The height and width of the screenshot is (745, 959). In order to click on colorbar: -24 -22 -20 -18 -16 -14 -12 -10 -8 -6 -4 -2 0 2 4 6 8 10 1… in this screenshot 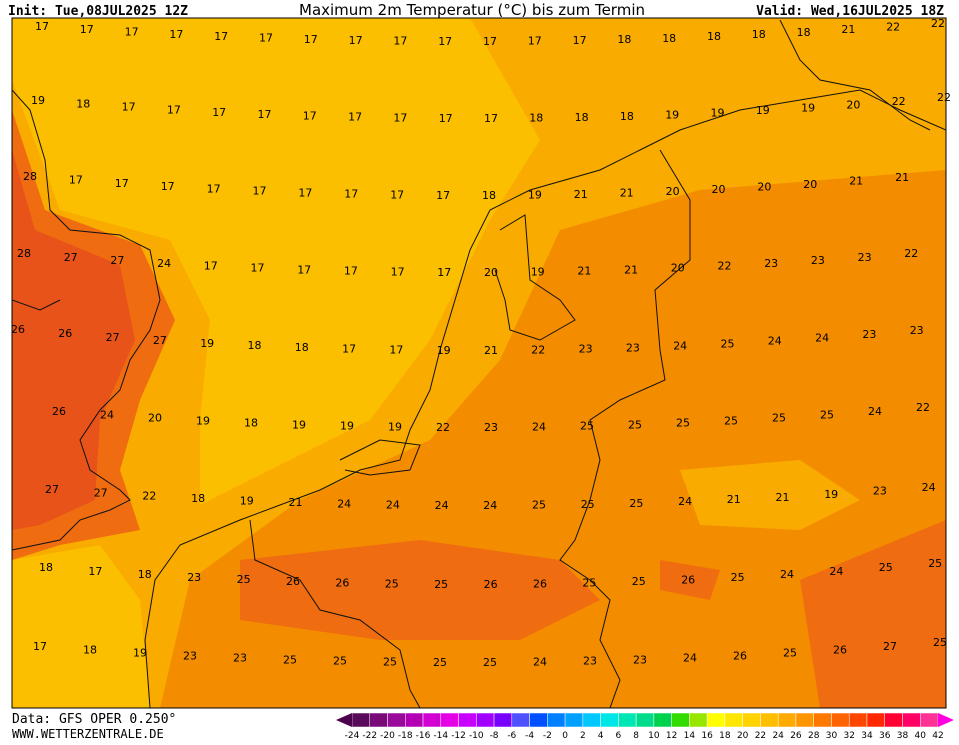, I will do `click(645, 726)`.